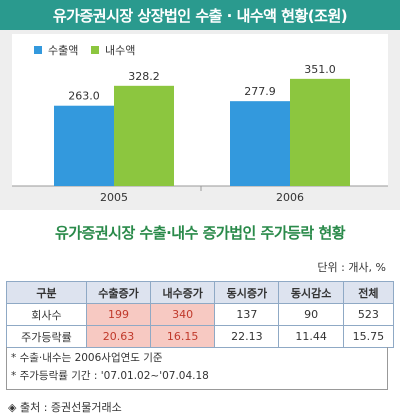  Describe the element at coordinates (118, 336) in the screenshot. I see `table-cell: 20.63` at that location.